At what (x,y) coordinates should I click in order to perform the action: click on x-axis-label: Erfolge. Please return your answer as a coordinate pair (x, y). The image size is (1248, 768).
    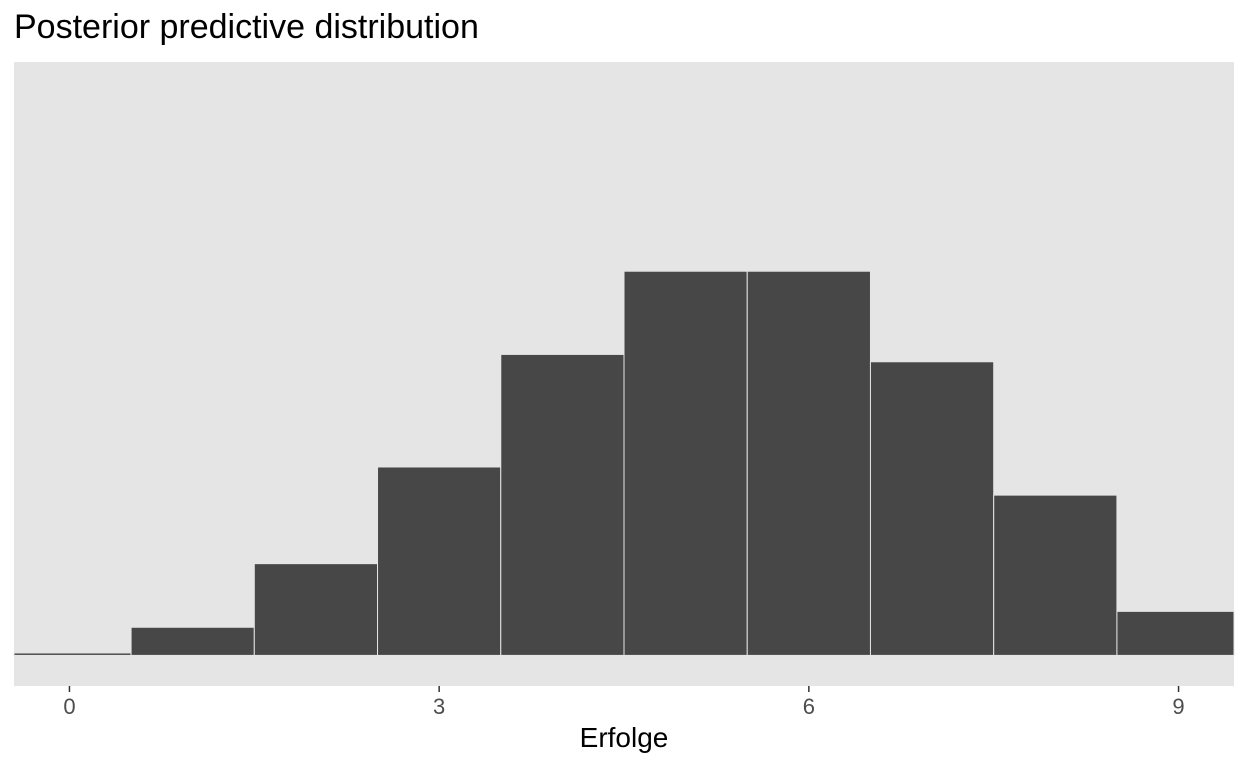
    Looking at the image, I should click on (624, 737).